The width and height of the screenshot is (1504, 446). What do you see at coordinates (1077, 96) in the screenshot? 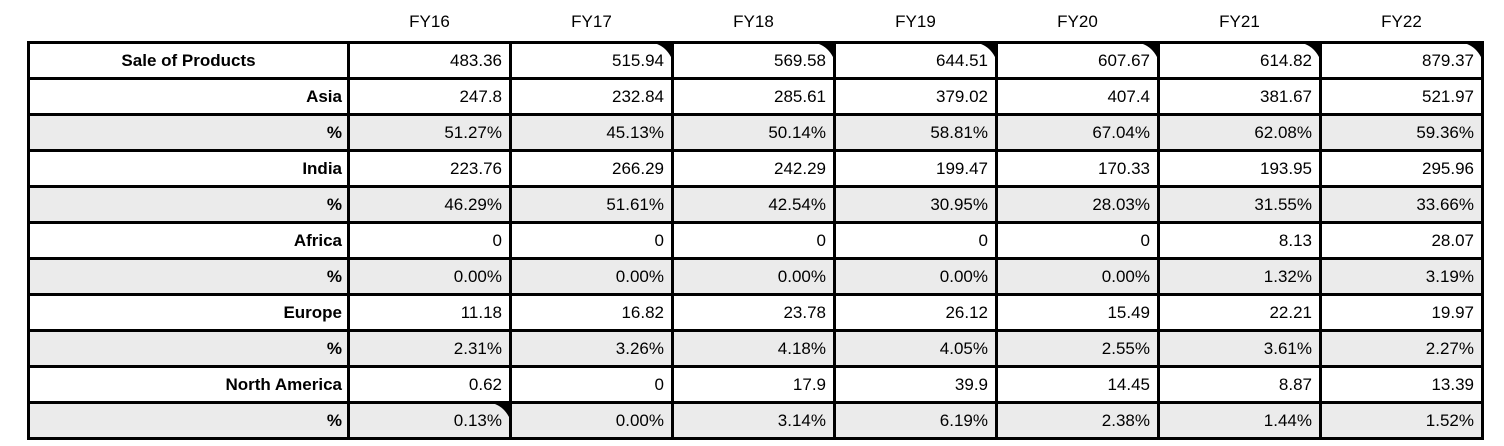
I see `data-cell: 407.4` at bounding box center [1077, 96].